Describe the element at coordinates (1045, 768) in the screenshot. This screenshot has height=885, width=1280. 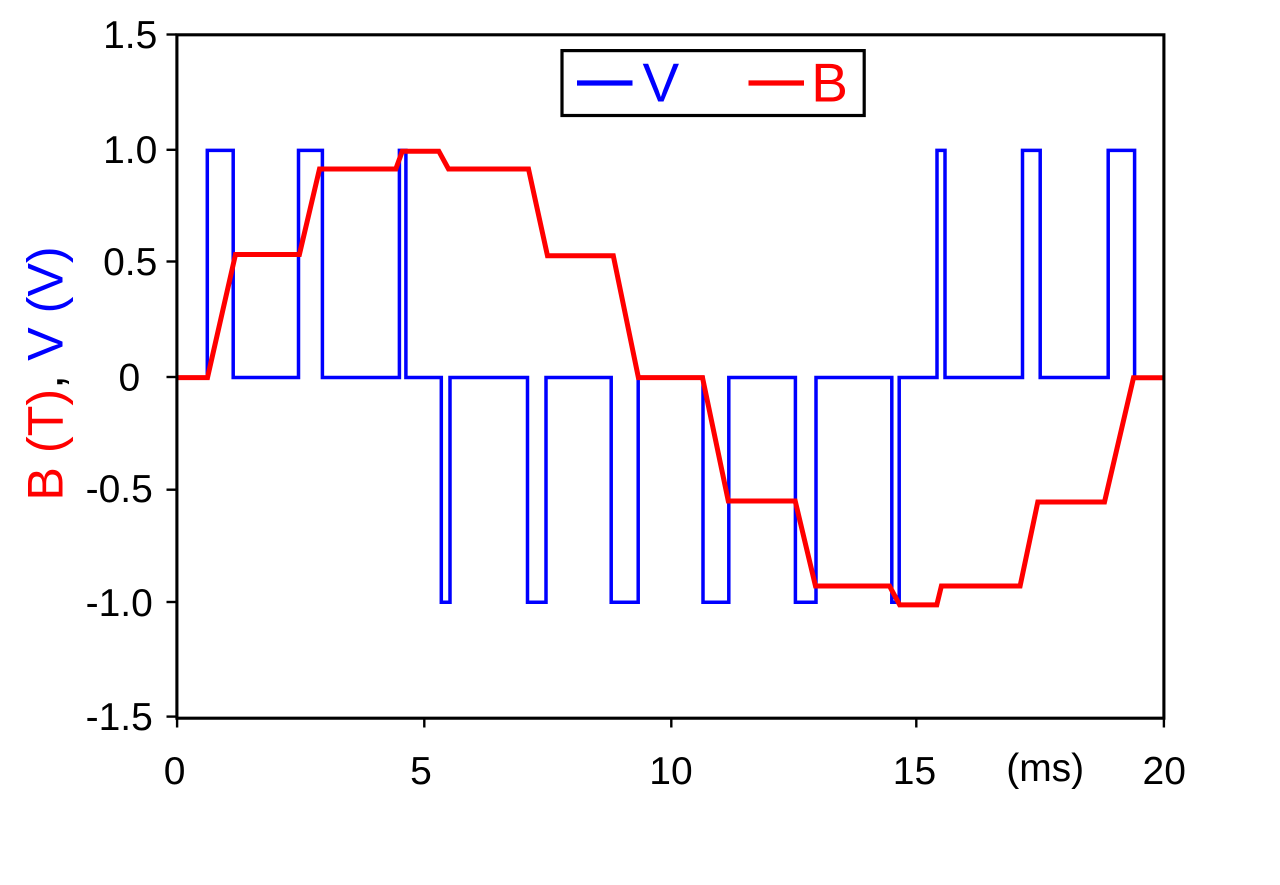
I see `svg-text: (ms)` at that location.